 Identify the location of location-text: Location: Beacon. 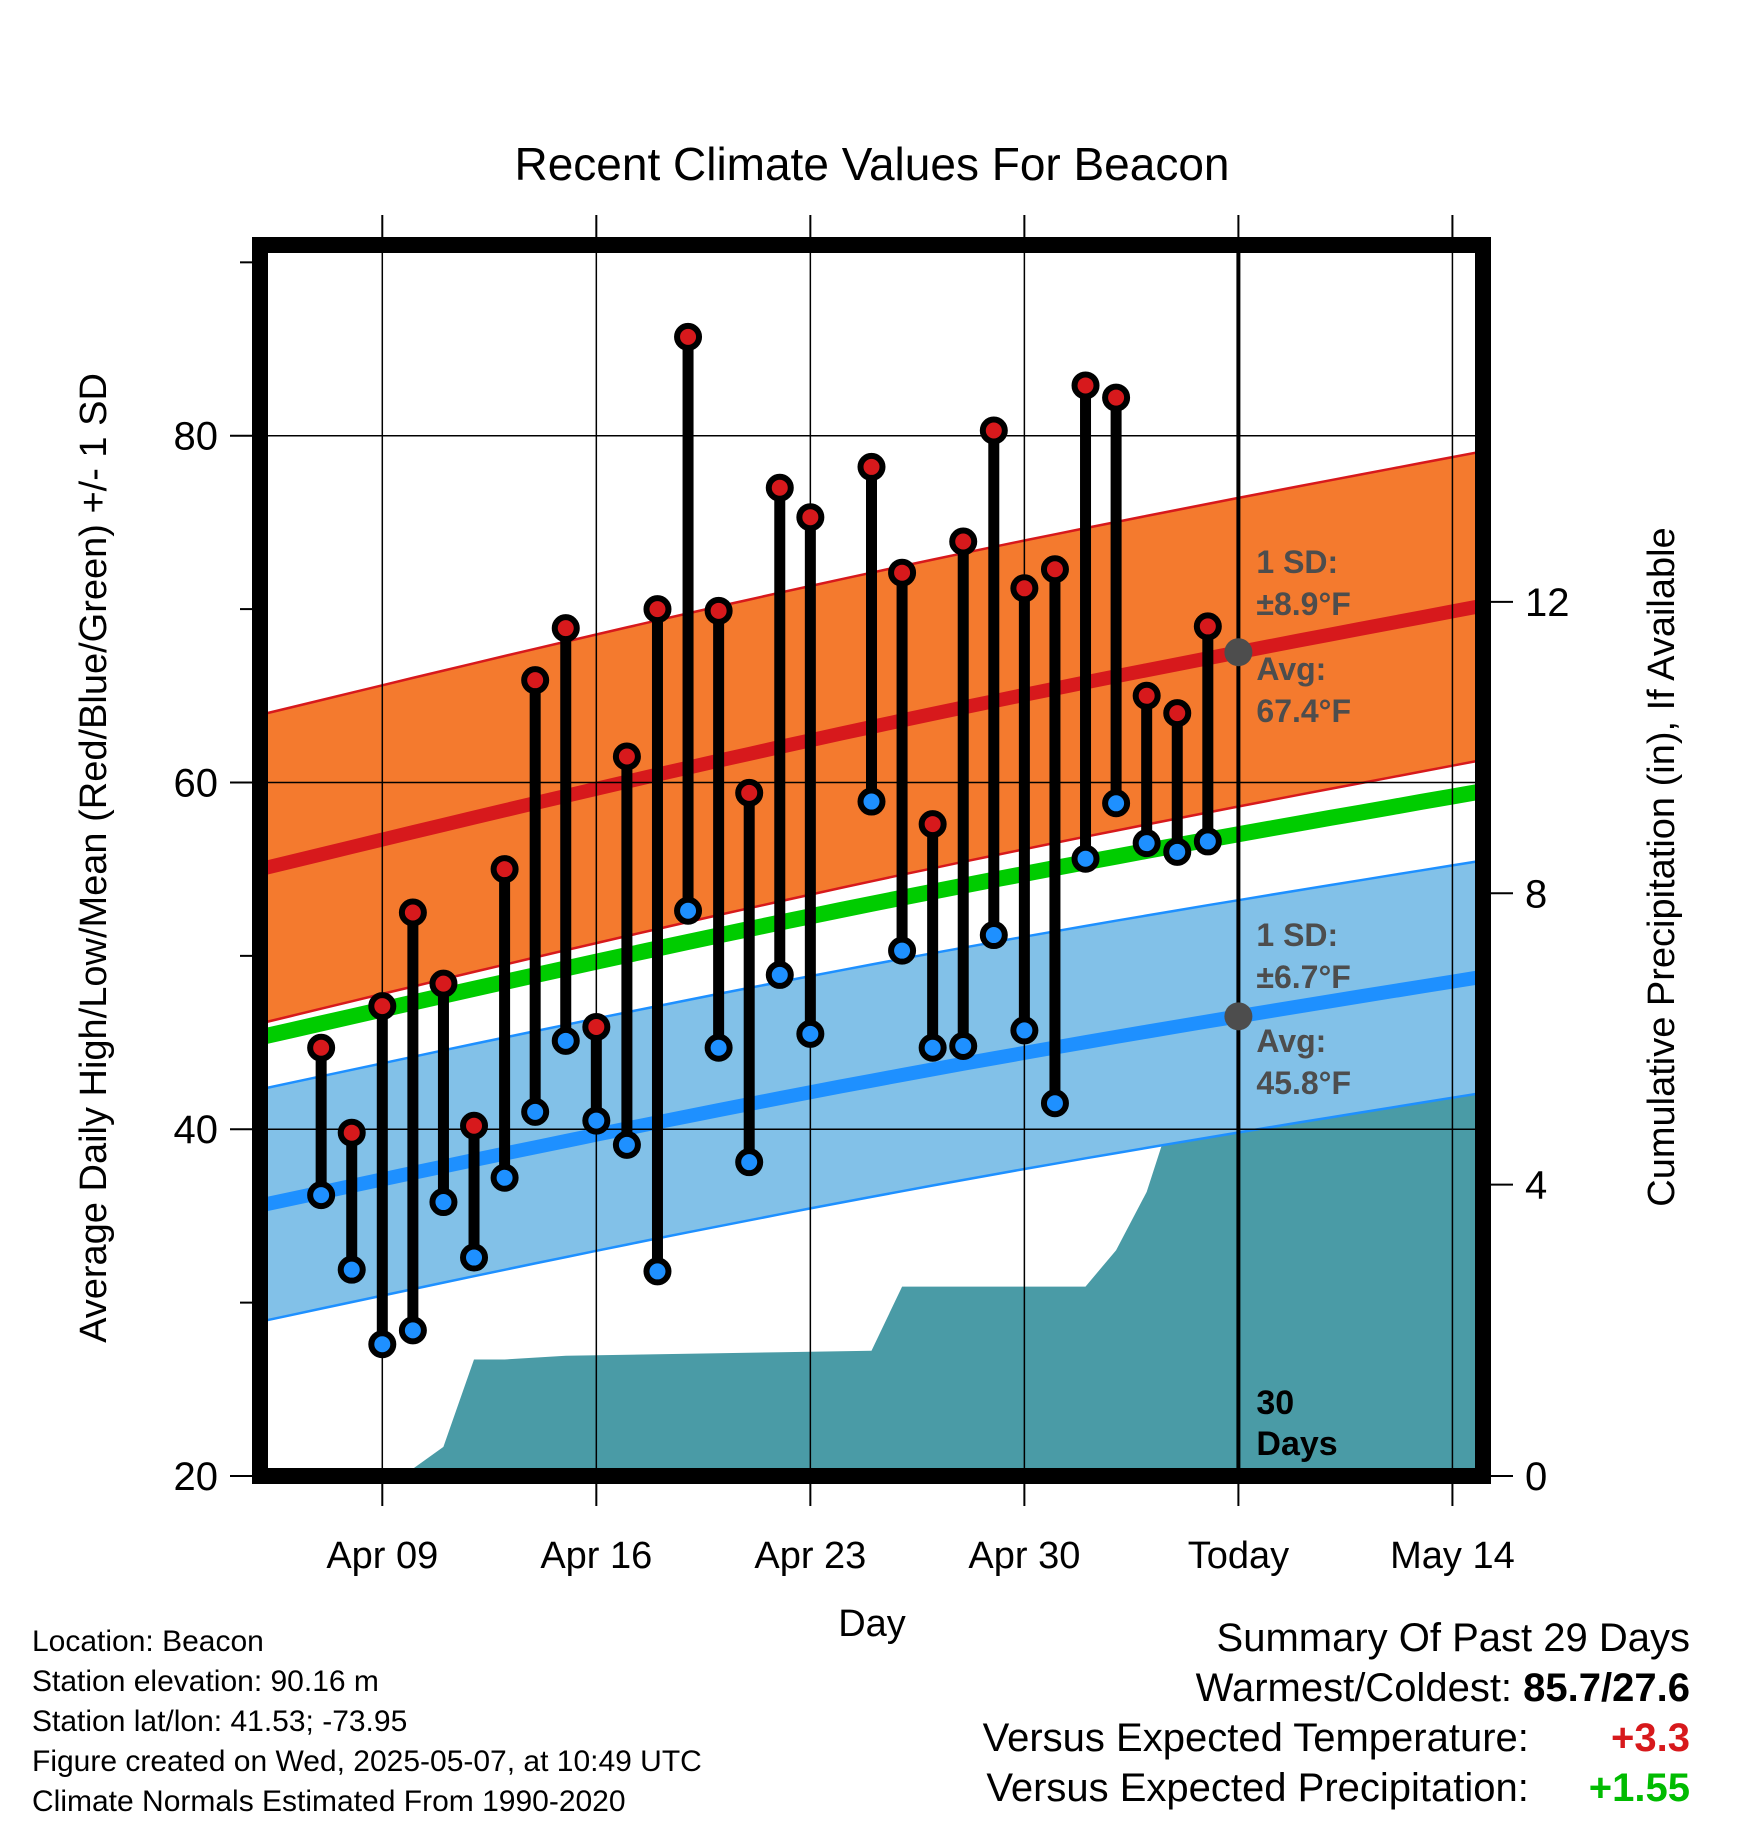
(148, 1641).